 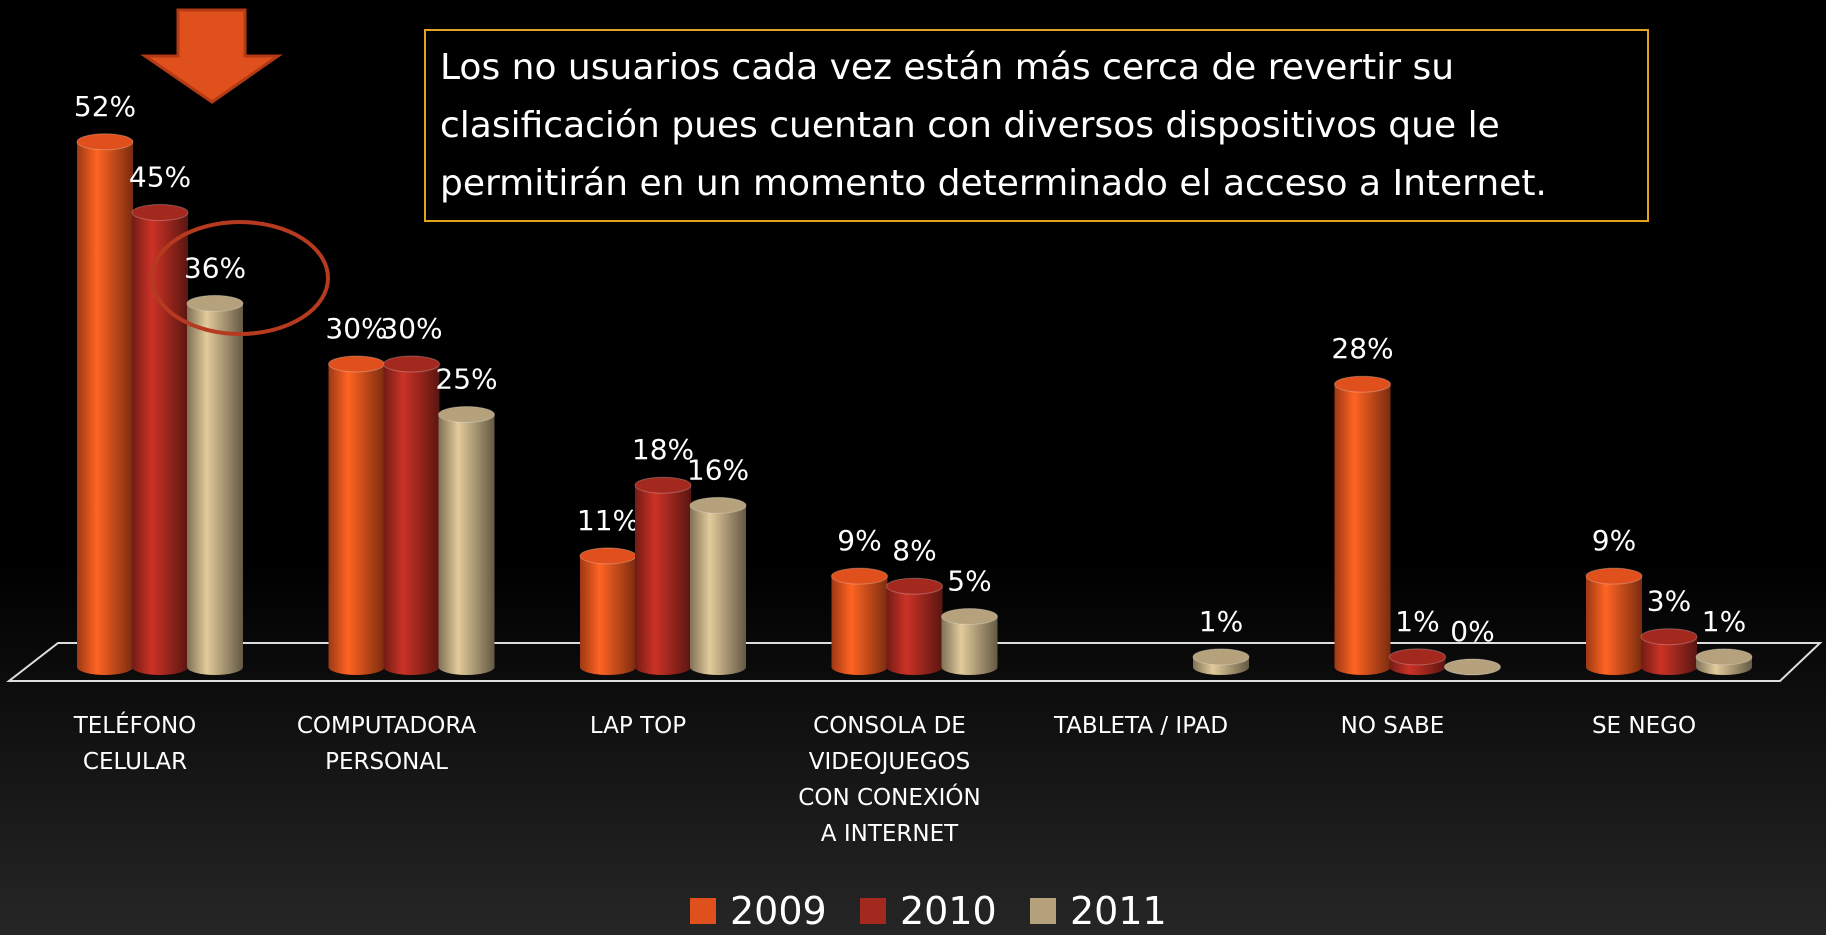 What do you see at coordinates (1472, 631) in the screenshot?
I see `value-label: 0%` at bounding box center [1472, 631].